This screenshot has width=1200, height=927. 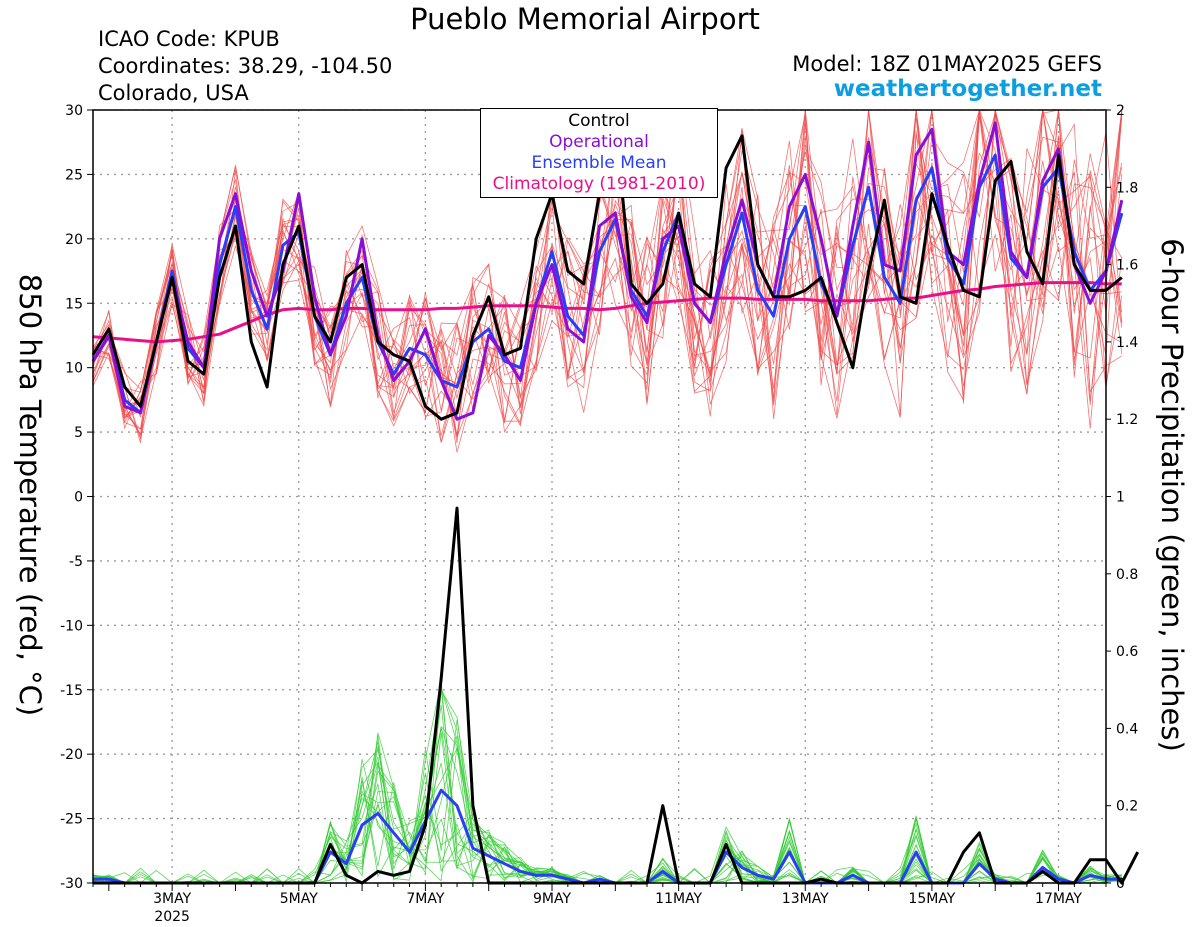 I want to click on x-tick-label: 9MAY, so click(x=552, y=899).